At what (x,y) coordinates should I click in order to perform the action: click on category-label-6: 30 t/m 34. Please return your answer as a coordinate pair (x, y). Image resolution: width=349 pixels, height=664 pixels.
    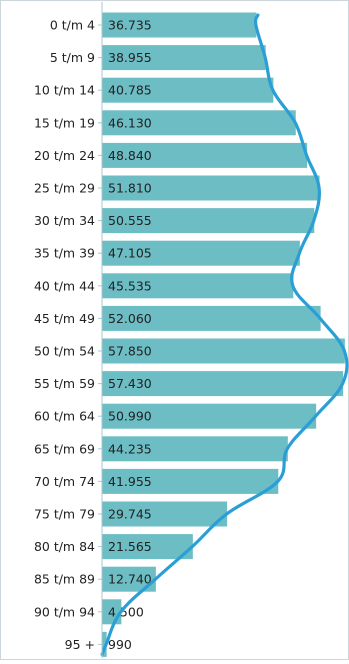
    Looking at the image, I should click on (64, 220).